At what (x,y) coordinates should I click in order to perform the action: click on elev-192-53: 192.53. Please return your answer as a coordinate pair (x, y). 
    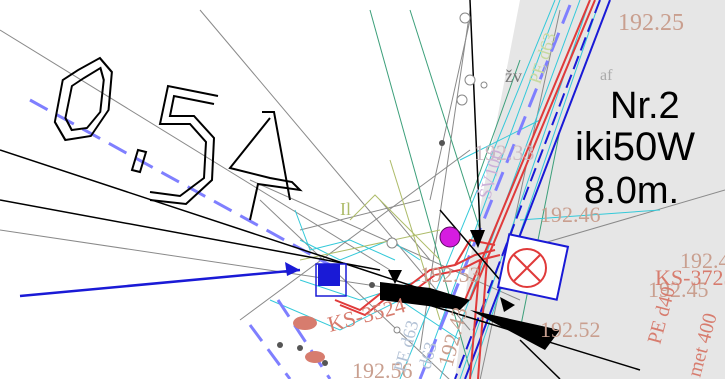
    Looking at the image, I should click on (450, 274).